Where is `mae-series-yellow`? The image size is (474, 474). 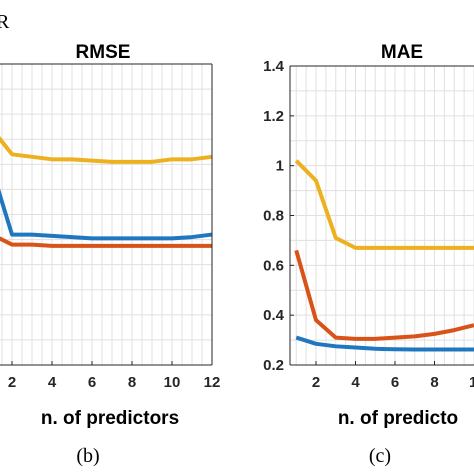 mae-series-yellow is located at coordinates (384, 204).